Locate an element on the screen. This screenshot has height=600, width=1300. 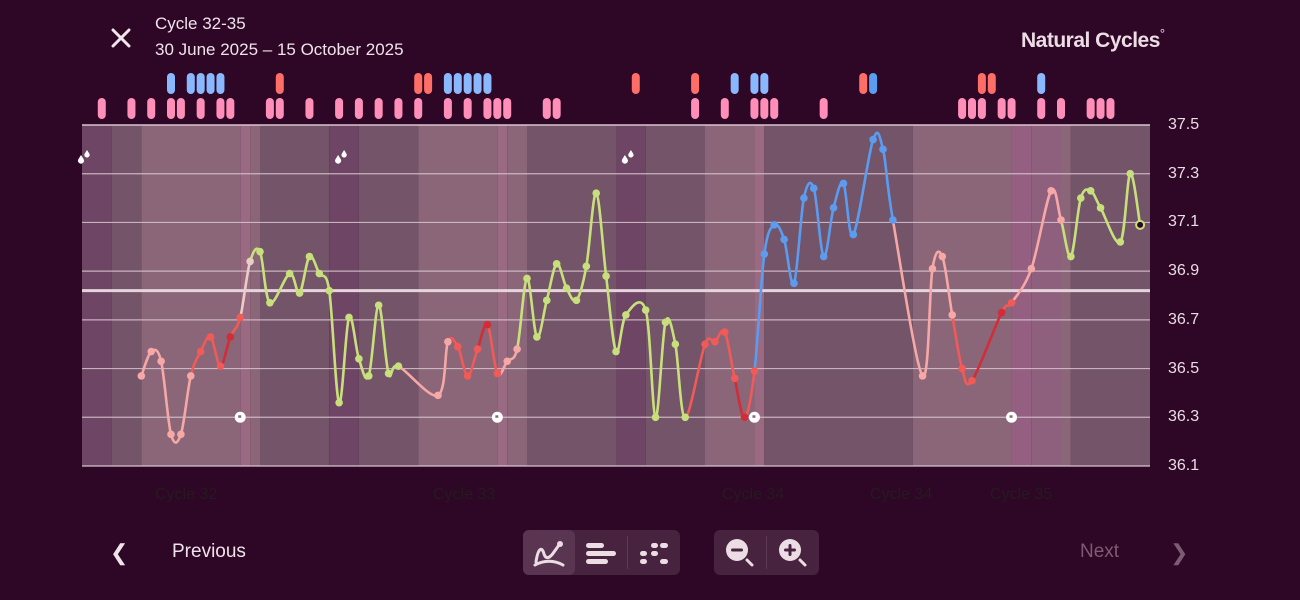
graph-view-button is located at coordinates (549, 552).